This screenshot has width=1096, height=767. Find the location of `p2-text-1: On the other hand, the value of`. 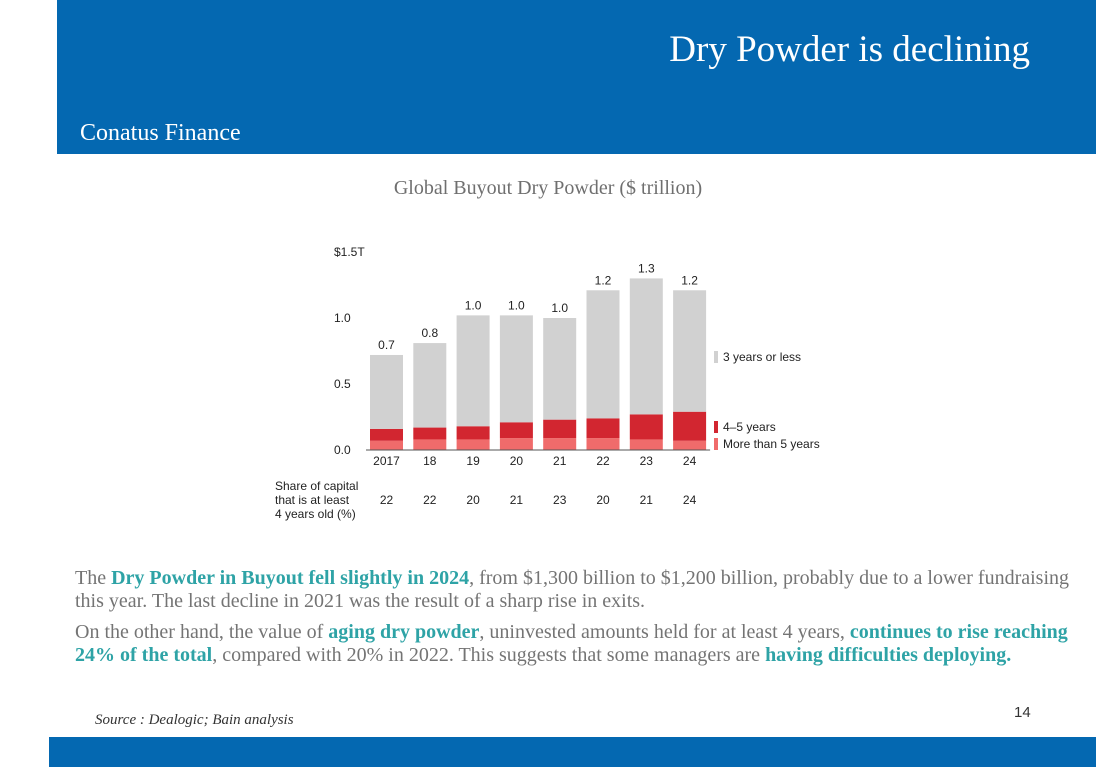

p2-text-1: On the other hand, the value of is located at coordinates (202, 632).